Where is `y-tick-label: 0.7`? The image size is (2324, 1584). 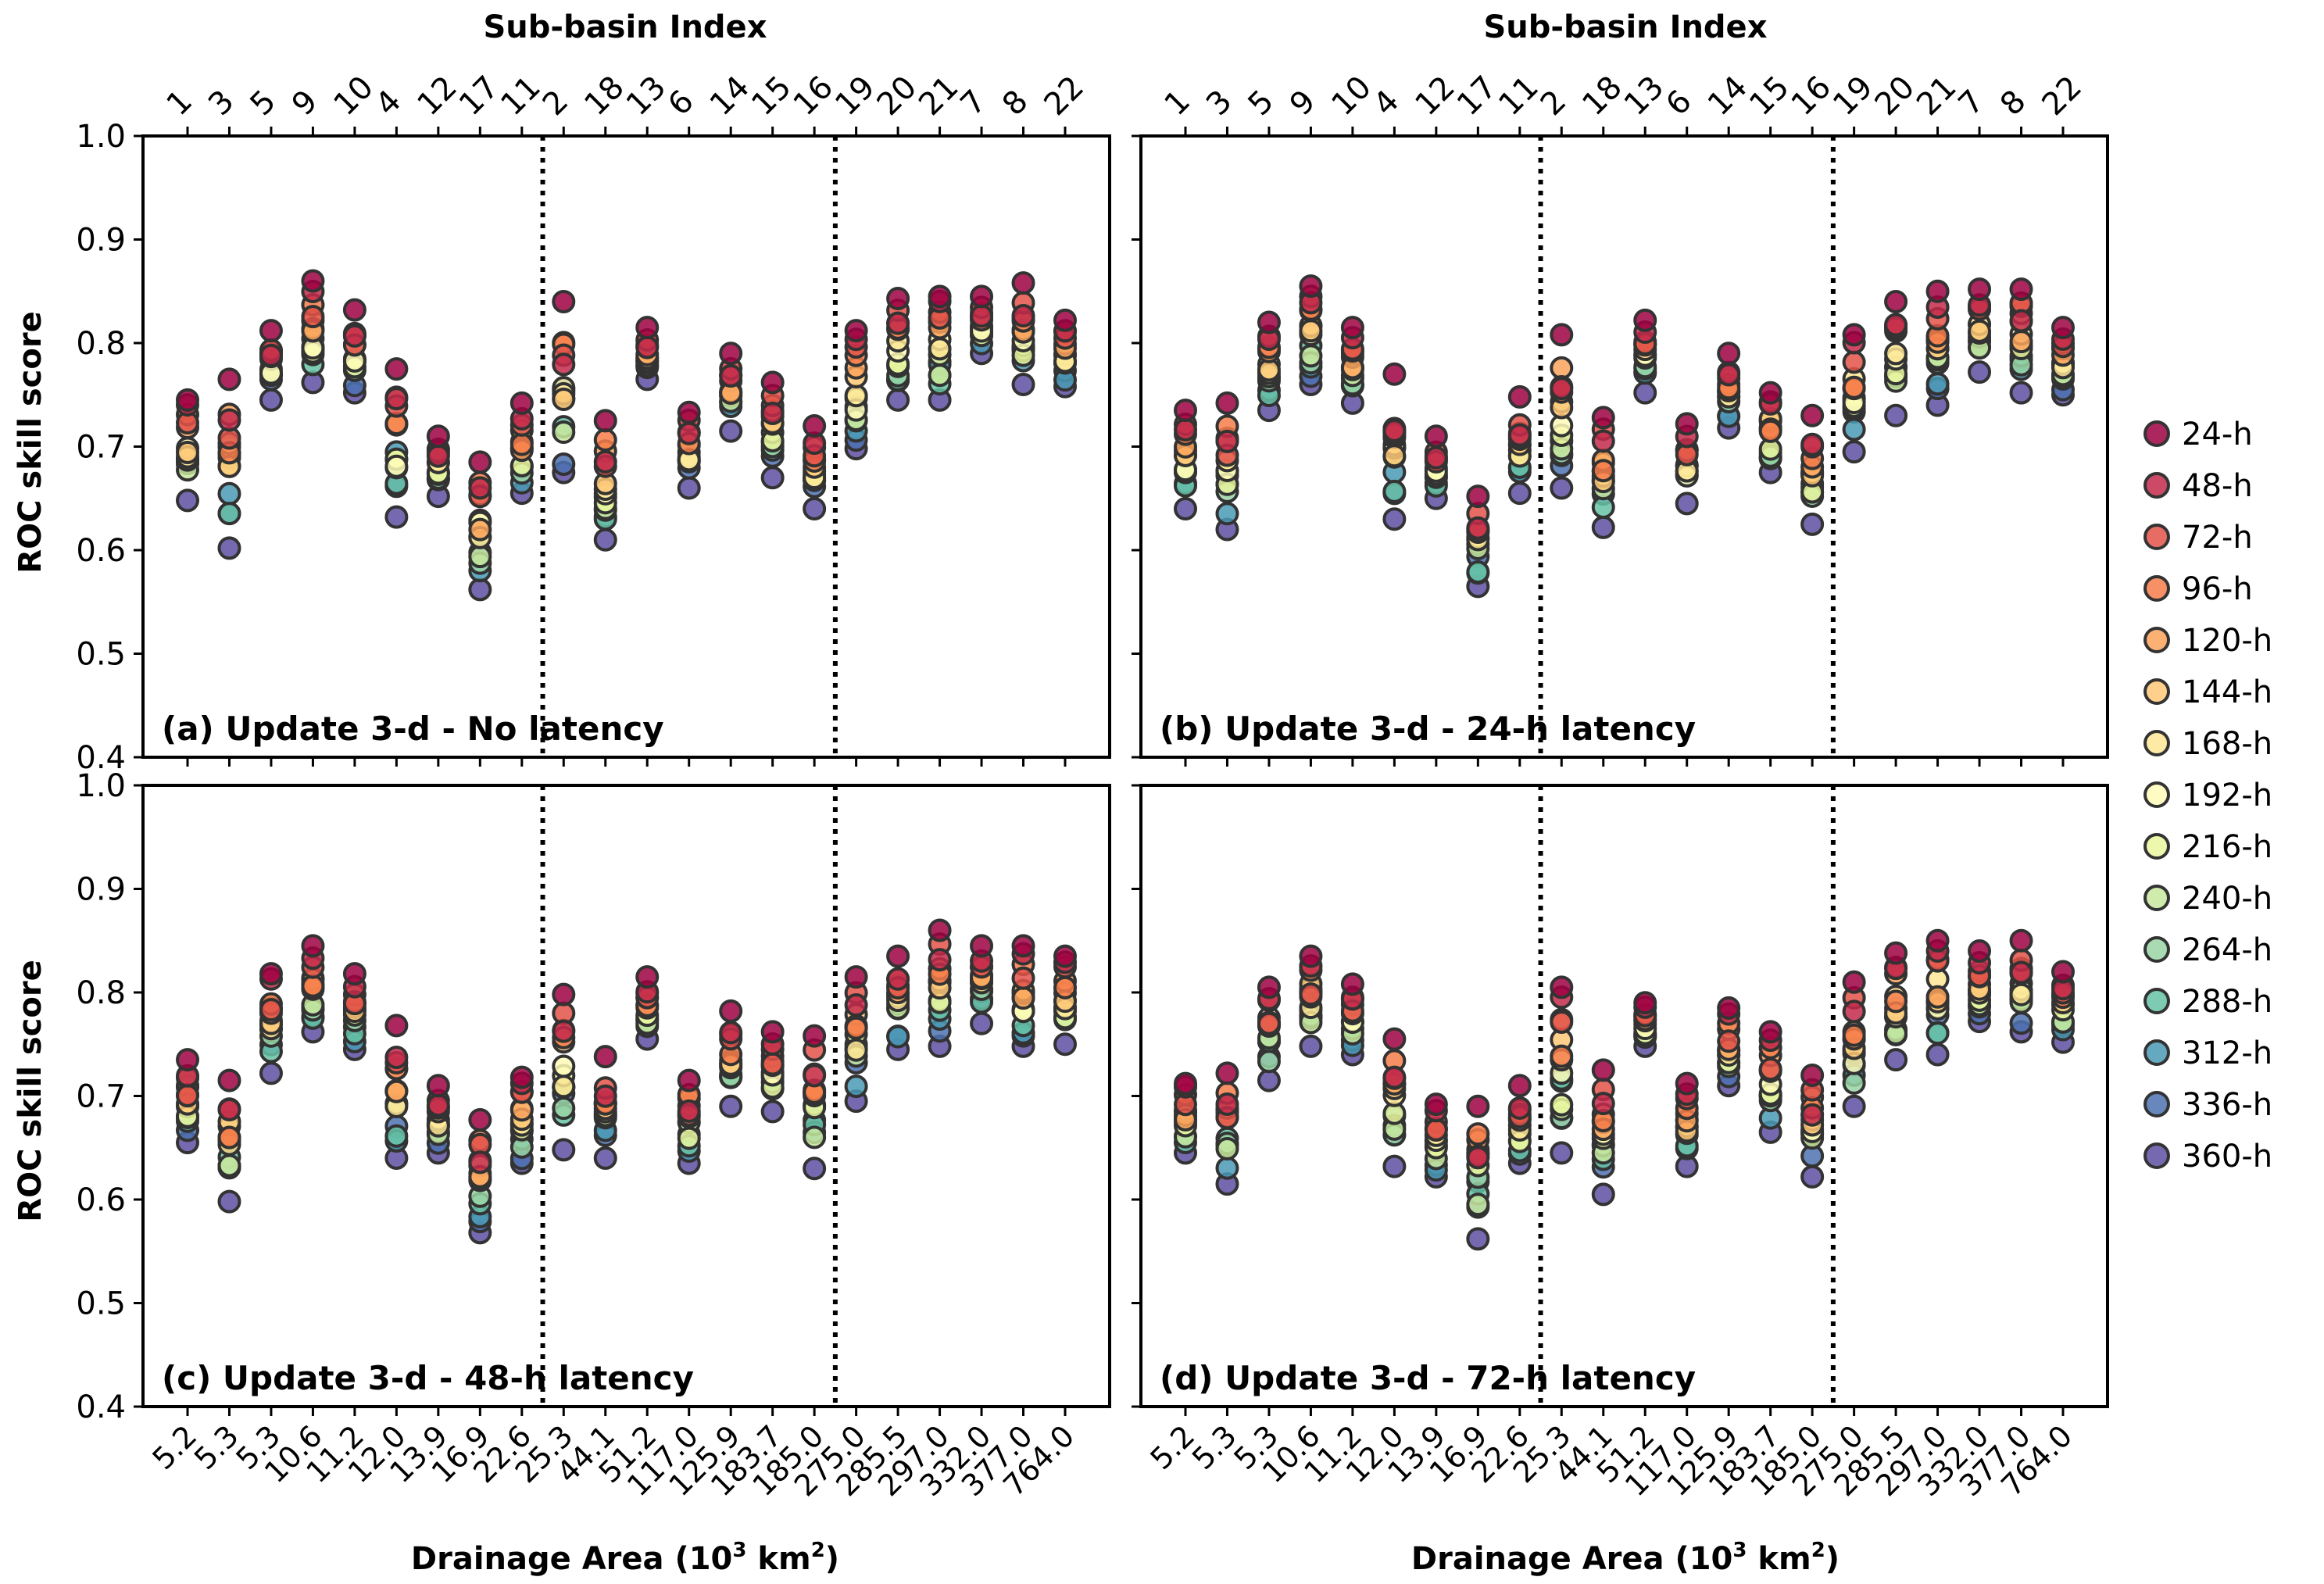
y-tick-label: 0.7 is located at coordinates (101, 1097).